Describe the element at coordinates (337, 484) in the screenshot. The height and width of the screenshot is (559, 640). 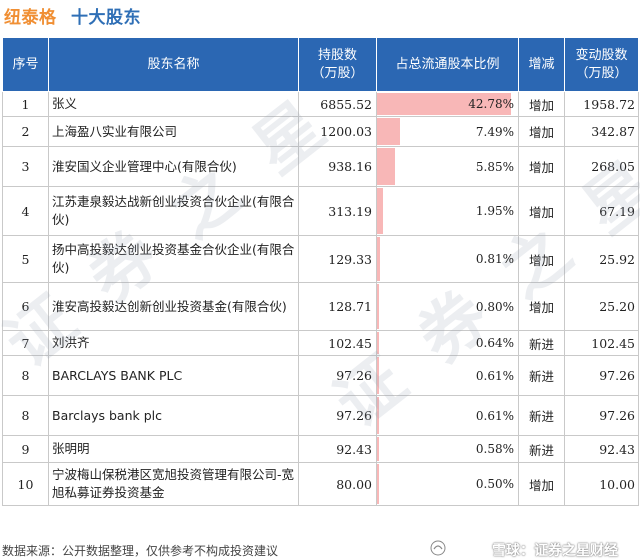
I see `shares-held: 80.00` at that location.